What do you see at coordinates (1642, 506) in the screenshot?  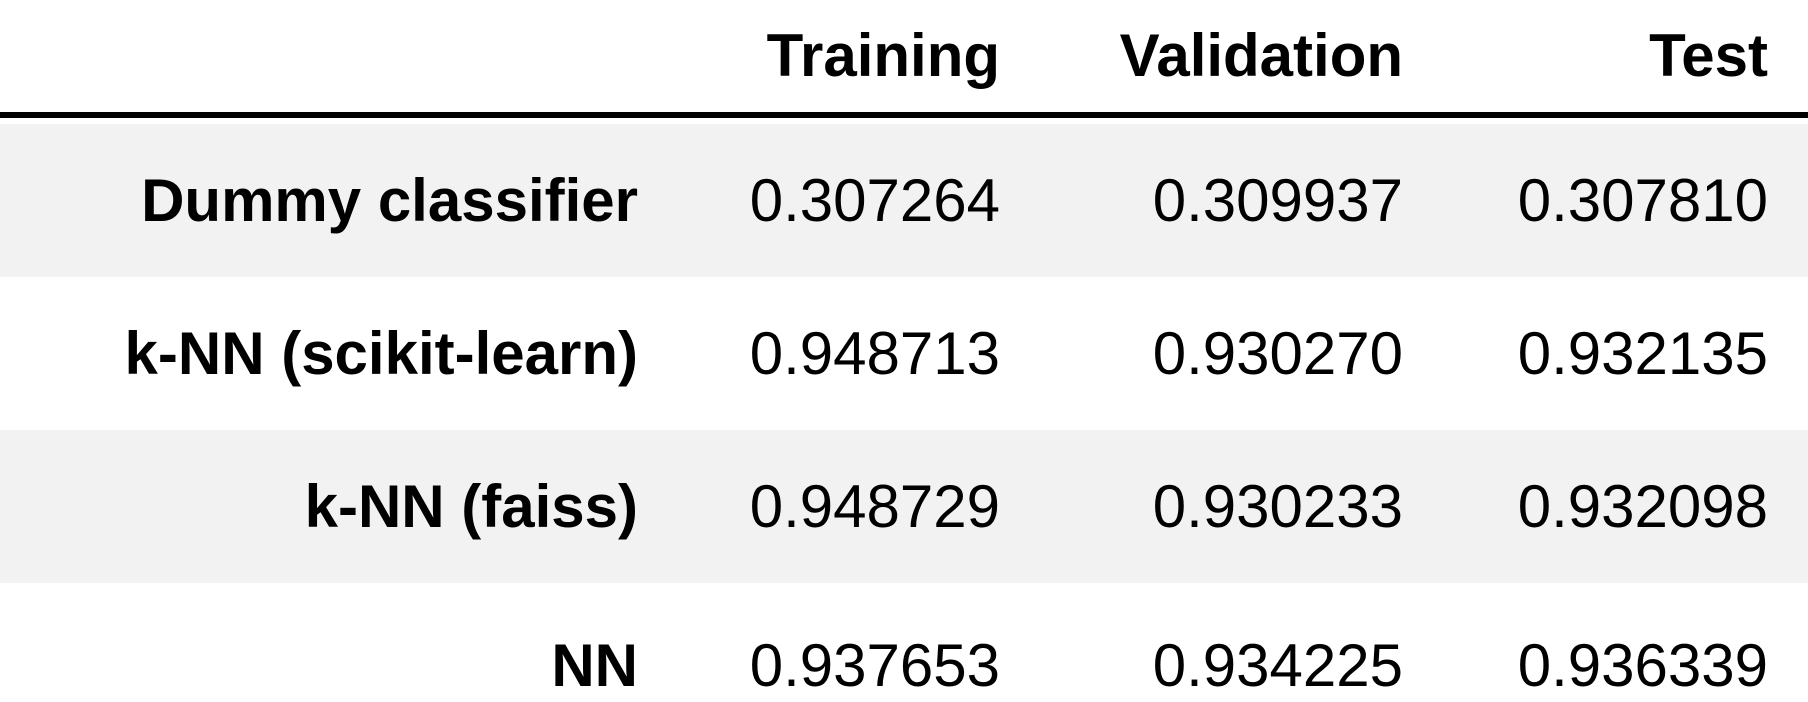 I see `test-value: 0.932098` at bounding box center [1642, 506].